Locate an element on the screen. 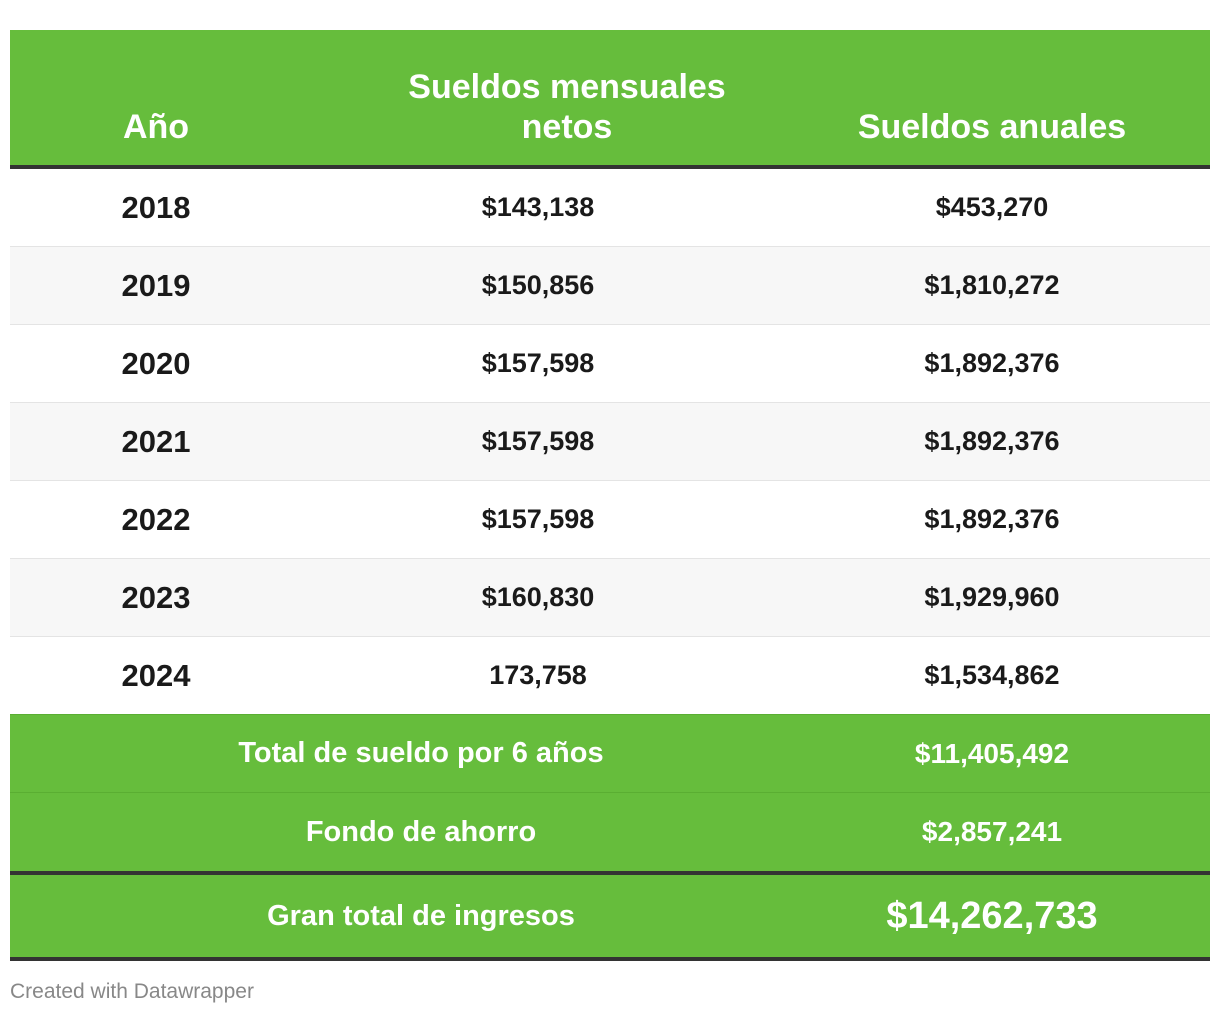  summary-label-total: Total de sueldo por 6 años is located at coordinates (392, 753).